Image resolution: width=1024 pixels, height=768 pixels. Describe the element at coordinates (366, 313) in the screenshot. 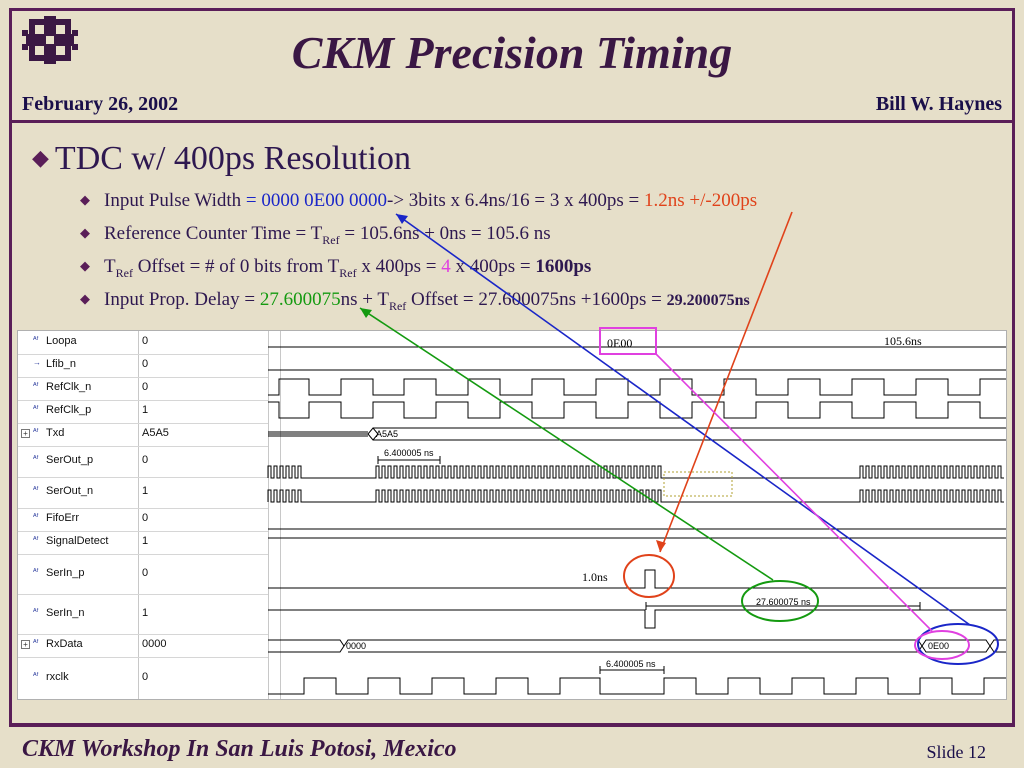

I see `green-arrowhead-icon` at that location.